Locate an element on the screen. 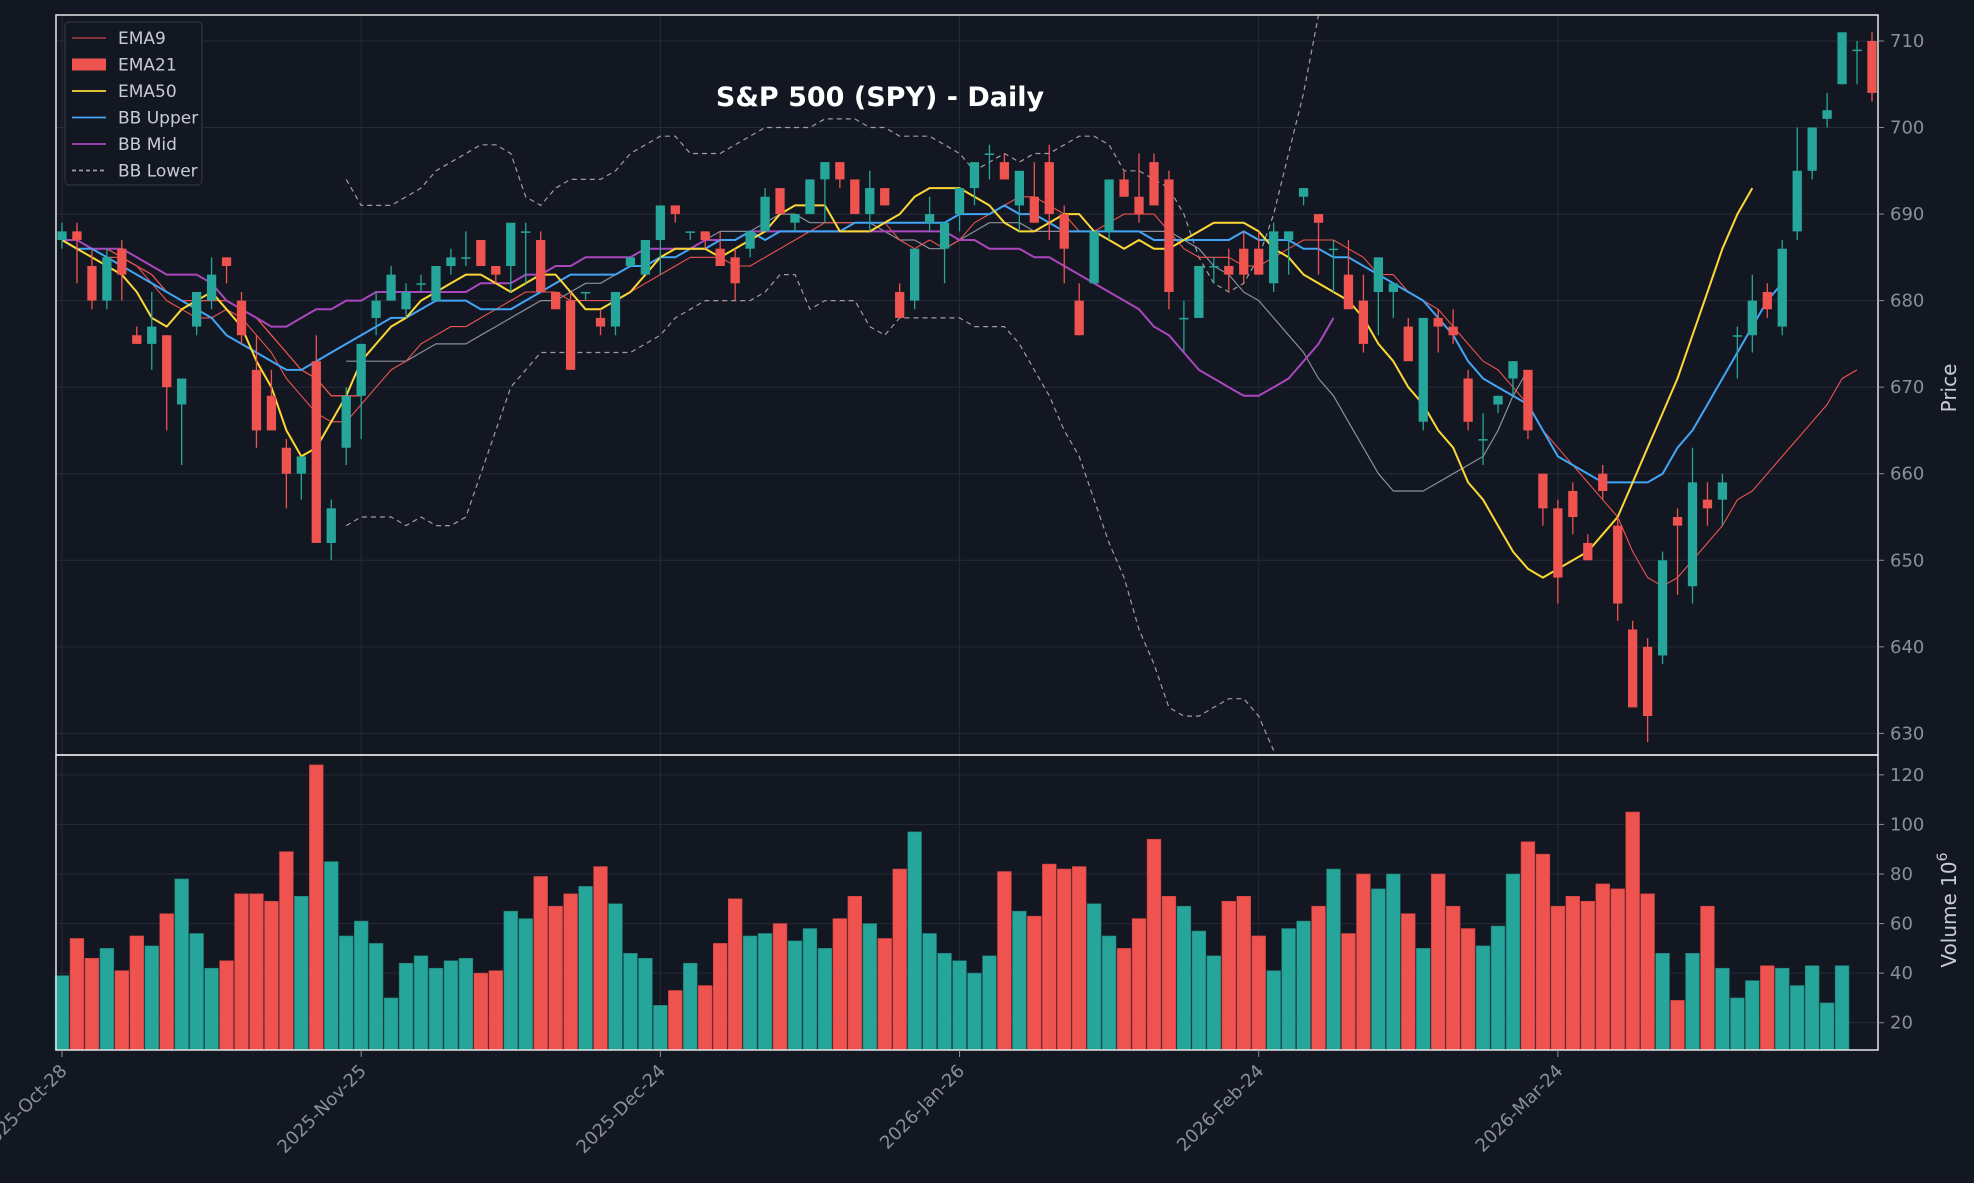 This screenshot has width=1974, height=1183. volume-axis-title: Volume 106 is located at coordinates (1948, 909).